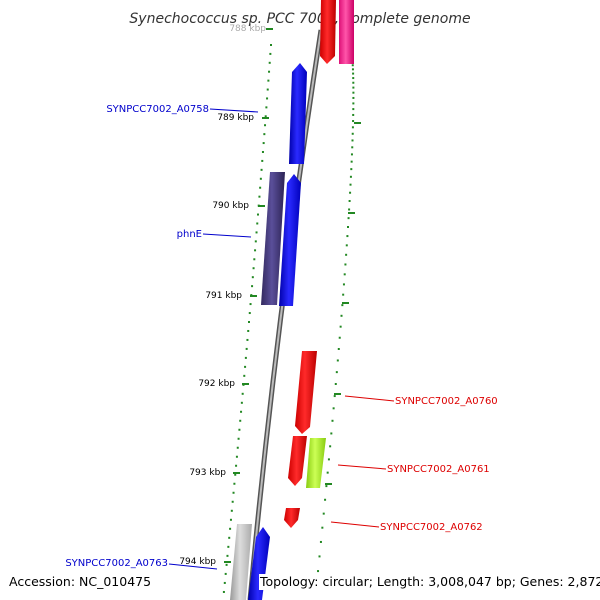  I want to click on gene-magenta-top, so click(346, 32).